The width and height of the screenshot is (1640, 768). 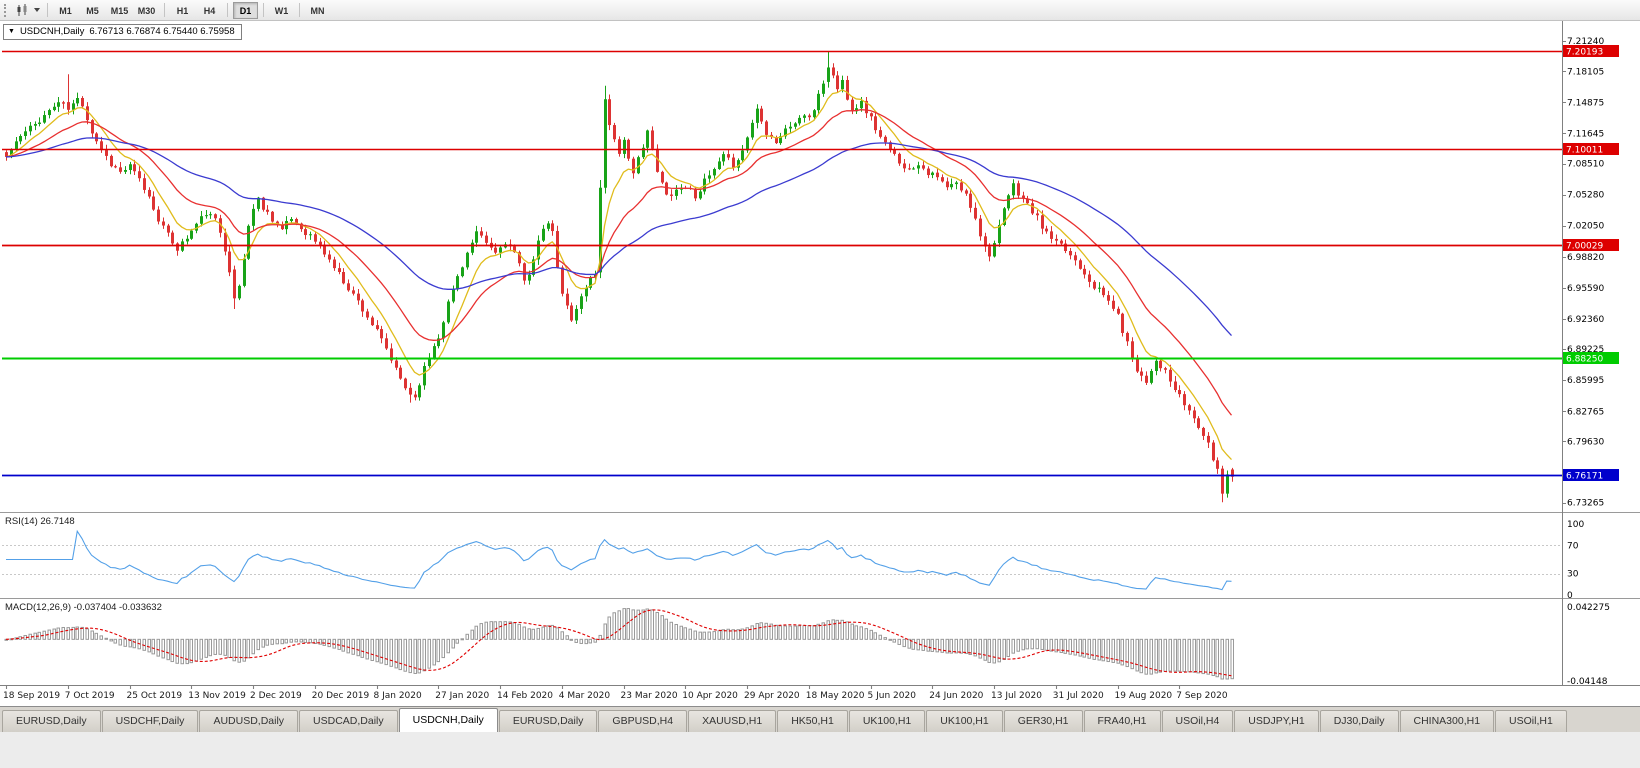 I want to click on chart-tab-usdjpy-h1: USDJPY,H1, so click(x=1276, y=721).